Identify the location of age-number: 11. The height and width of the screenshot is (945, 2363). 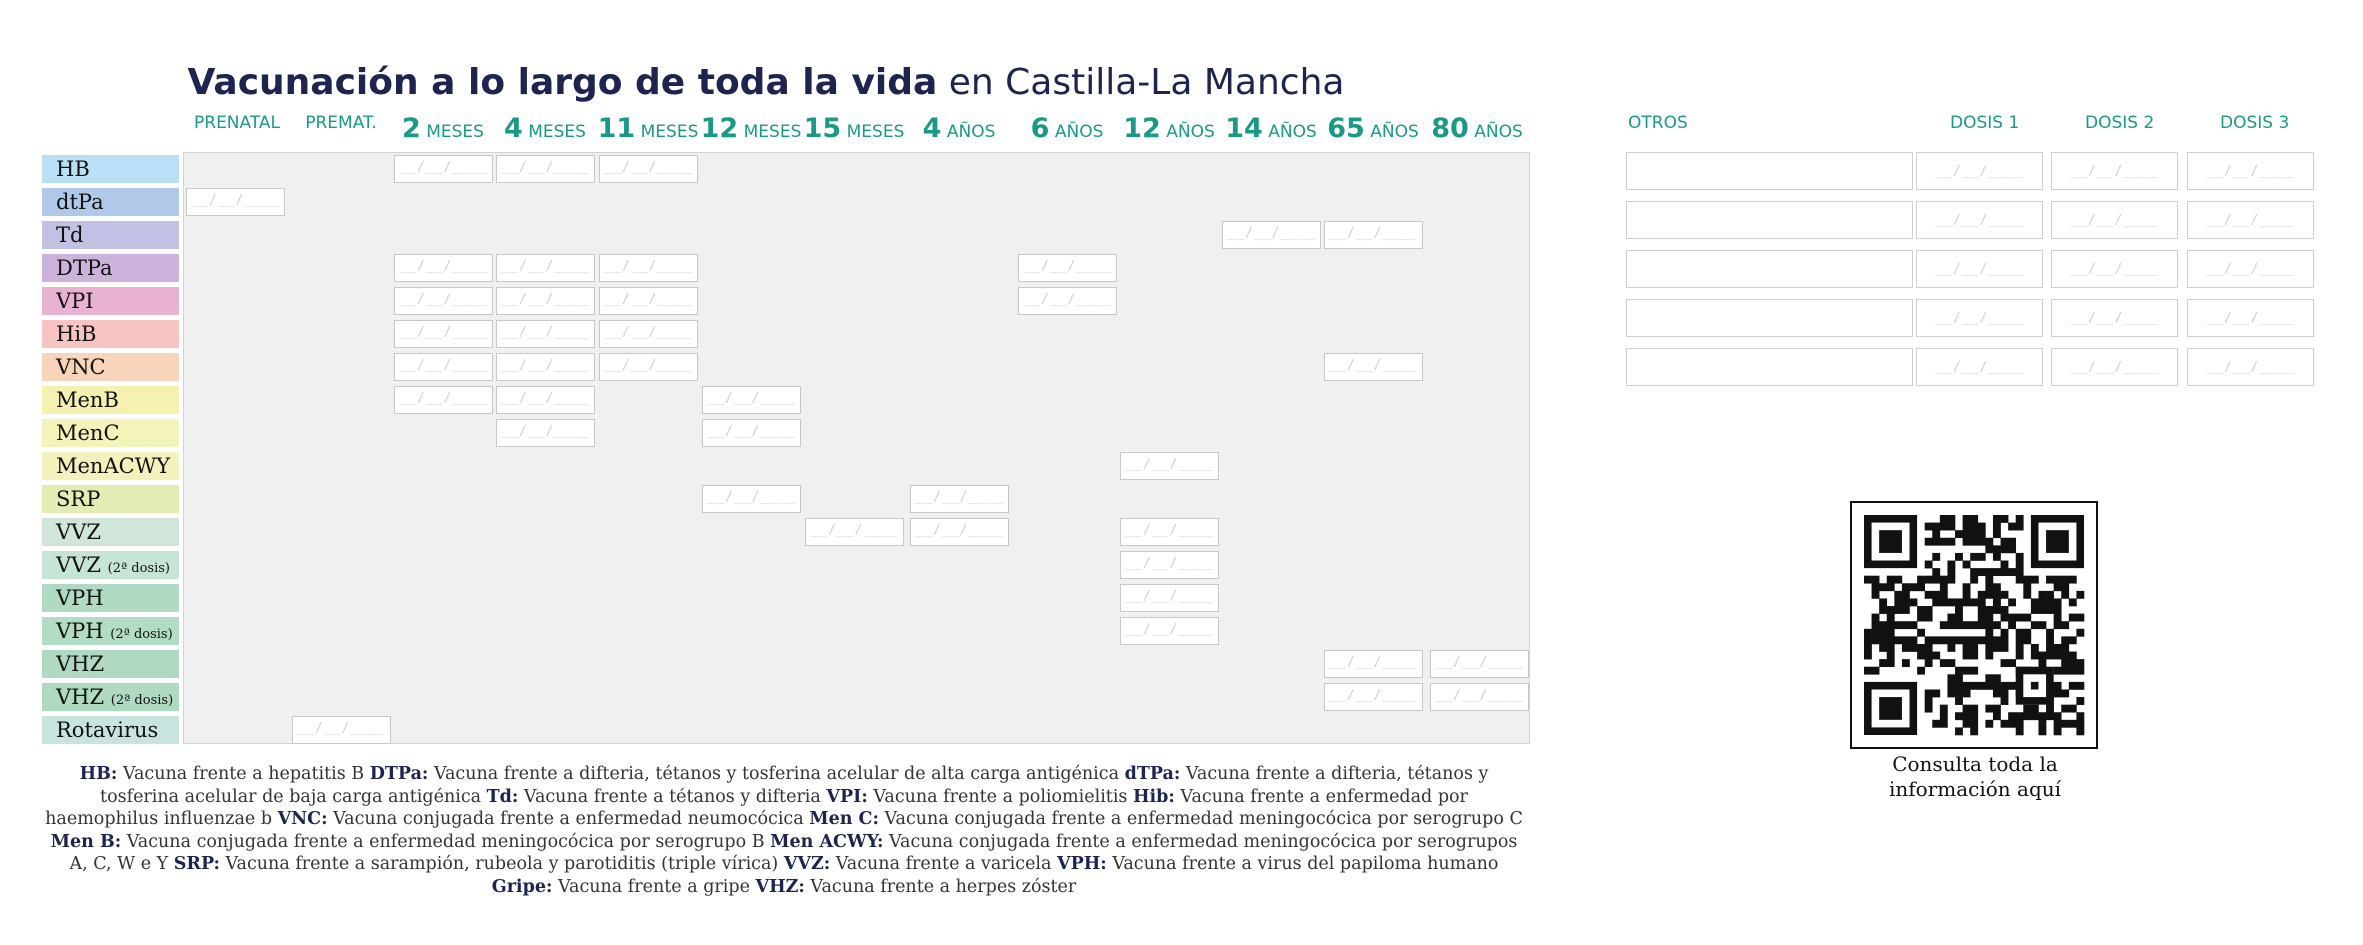
(616, 128).